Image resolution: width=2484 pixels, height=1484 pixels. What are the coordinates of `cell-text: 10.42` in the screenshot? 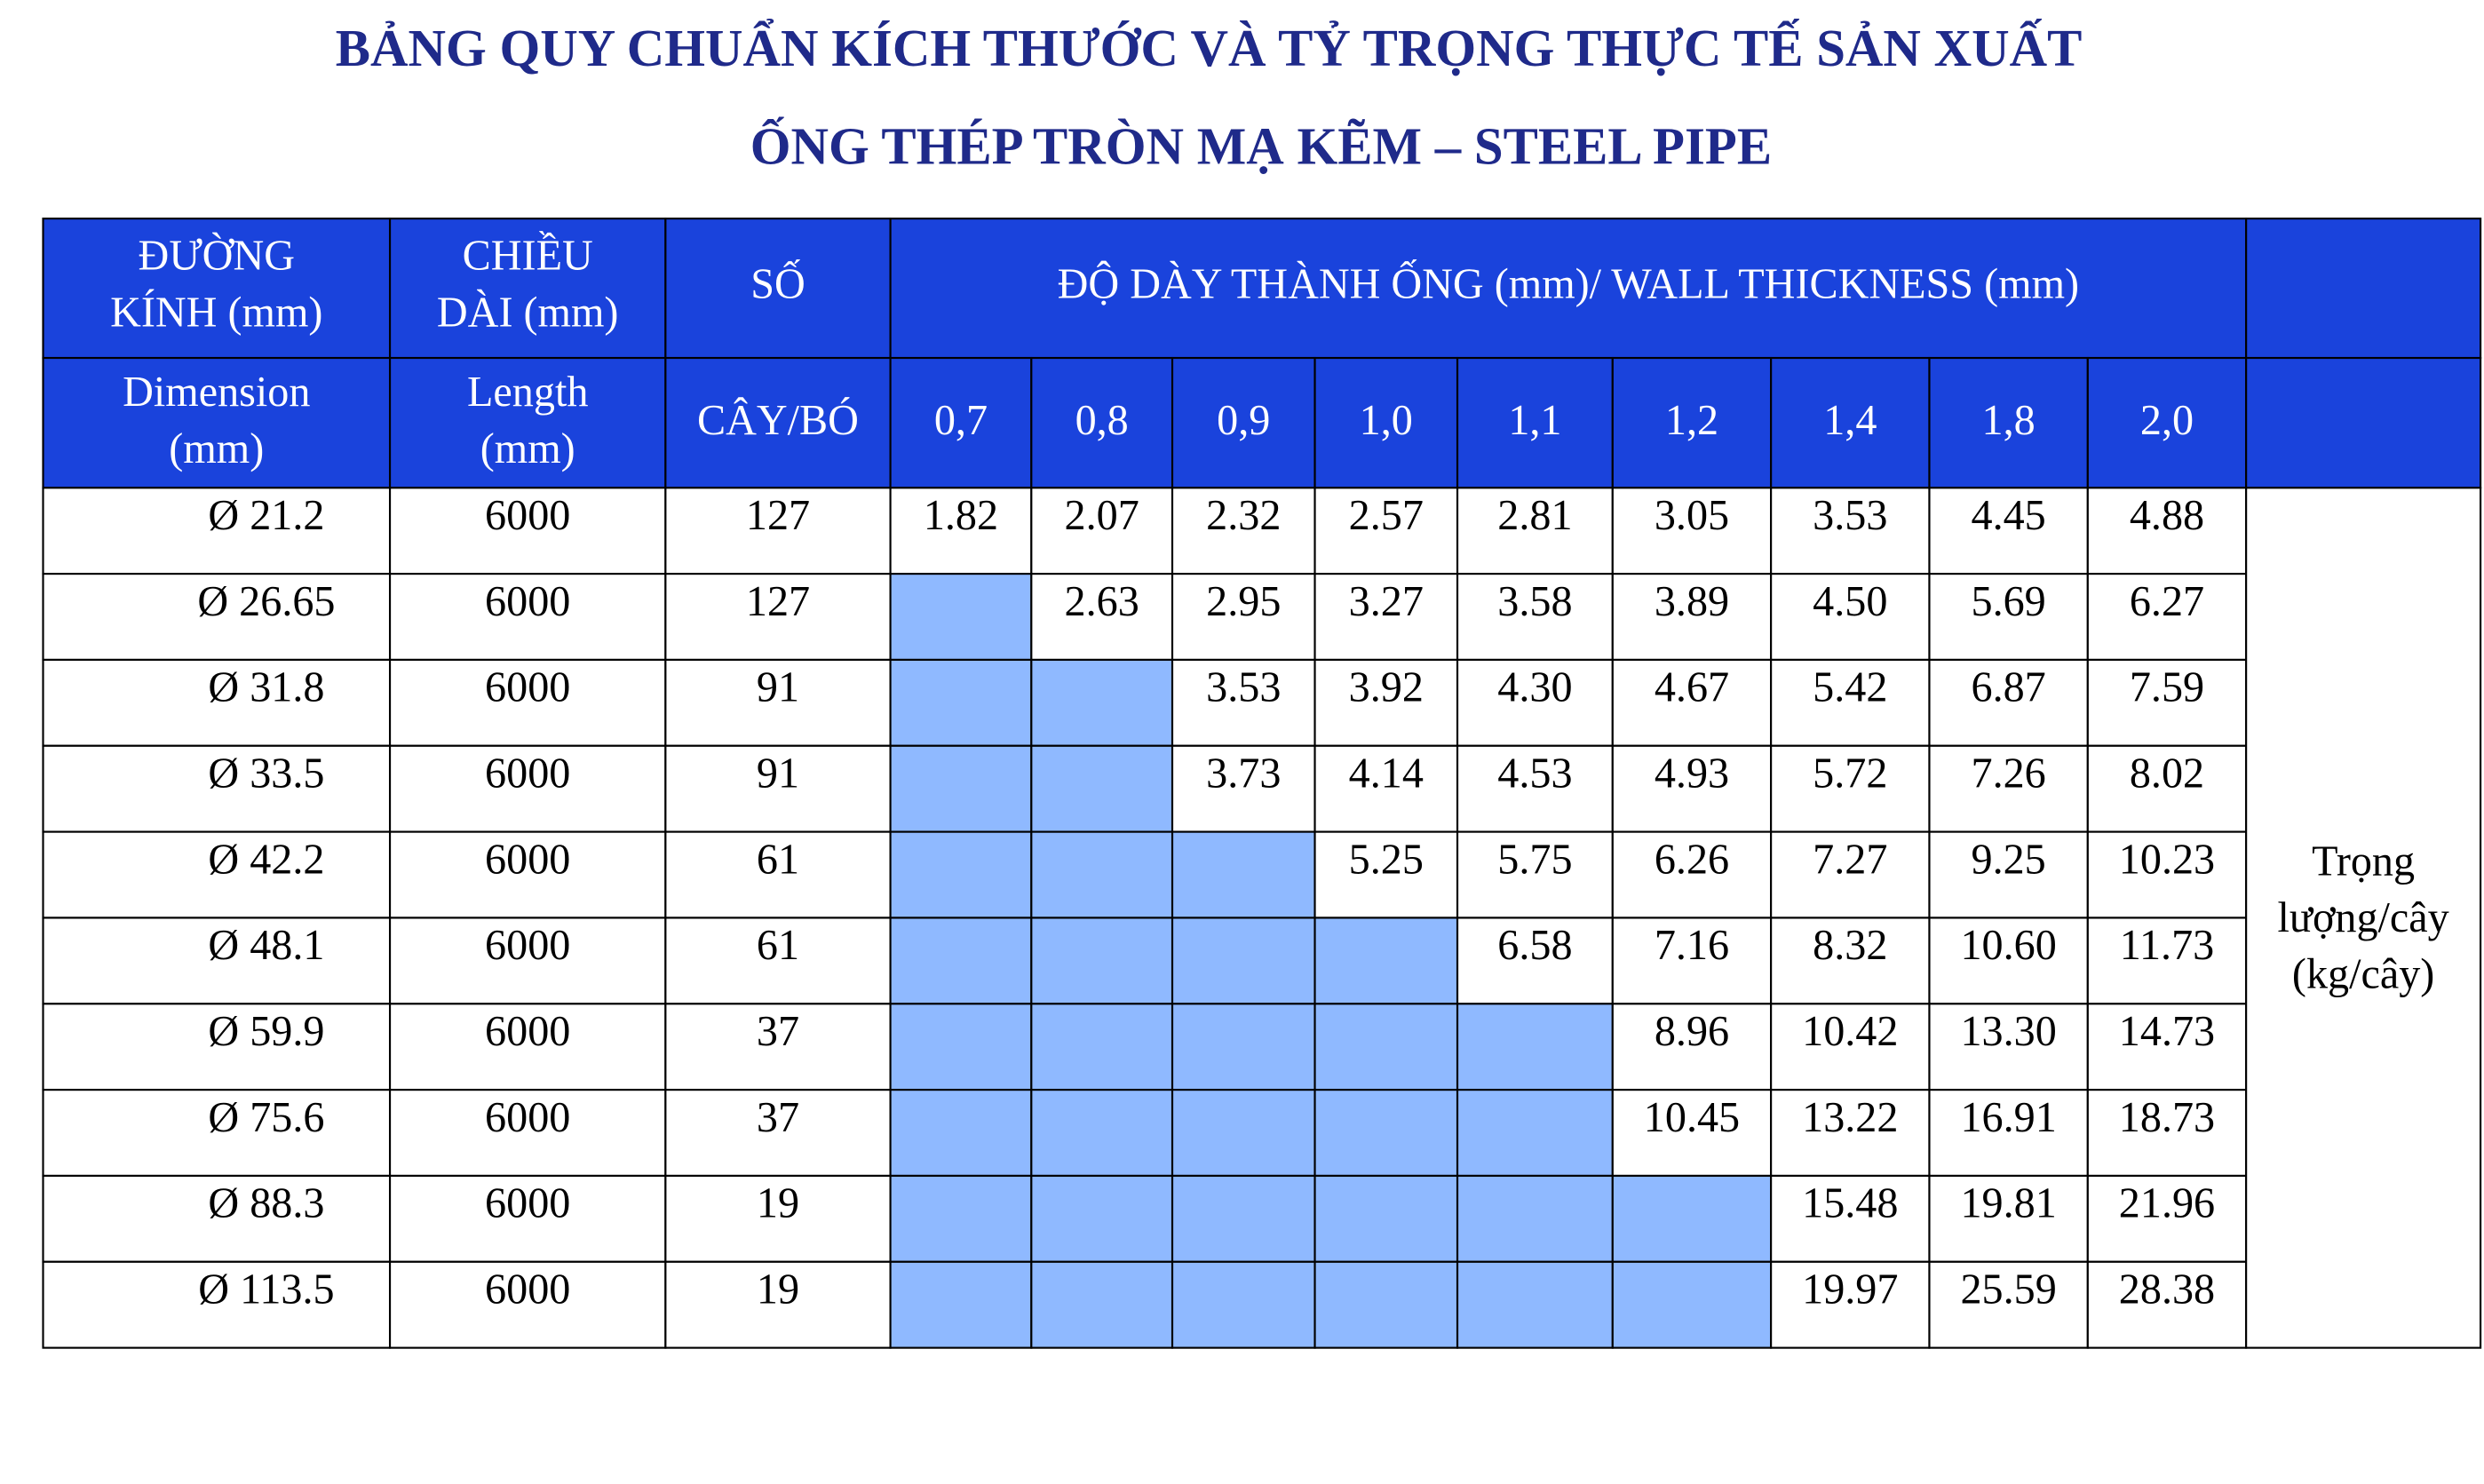 It's located at (1850, 1031).